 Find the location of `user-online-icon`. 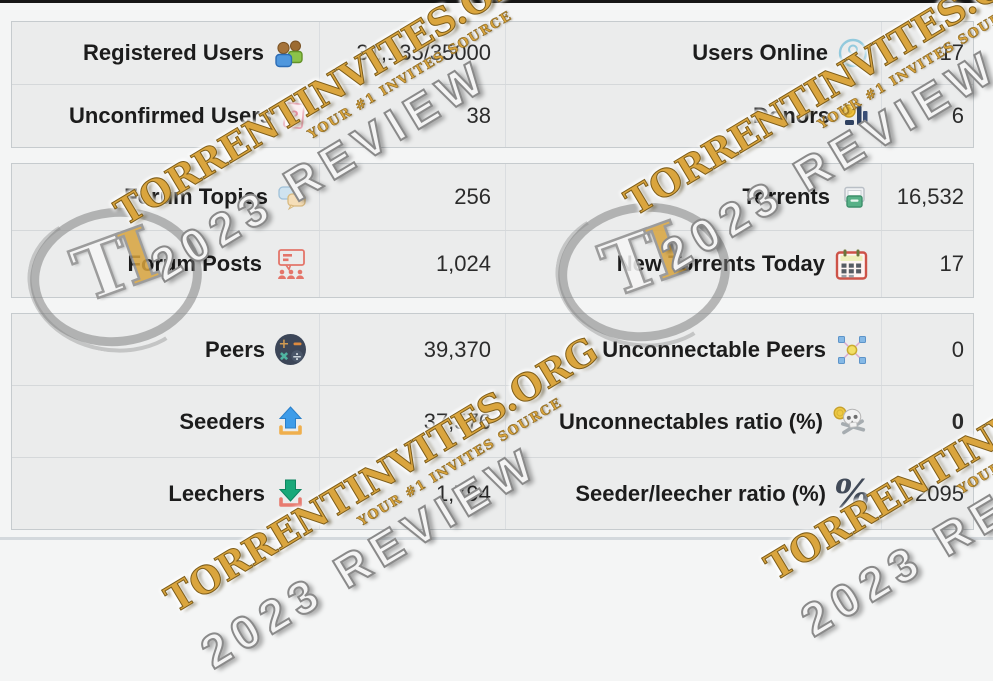

user-online-icon is located at coordinates (853, 53).